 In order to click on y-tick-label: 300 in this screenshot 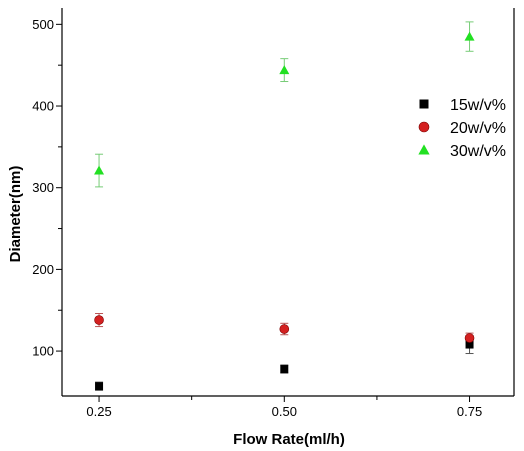, I will do `click(43, 187)`.